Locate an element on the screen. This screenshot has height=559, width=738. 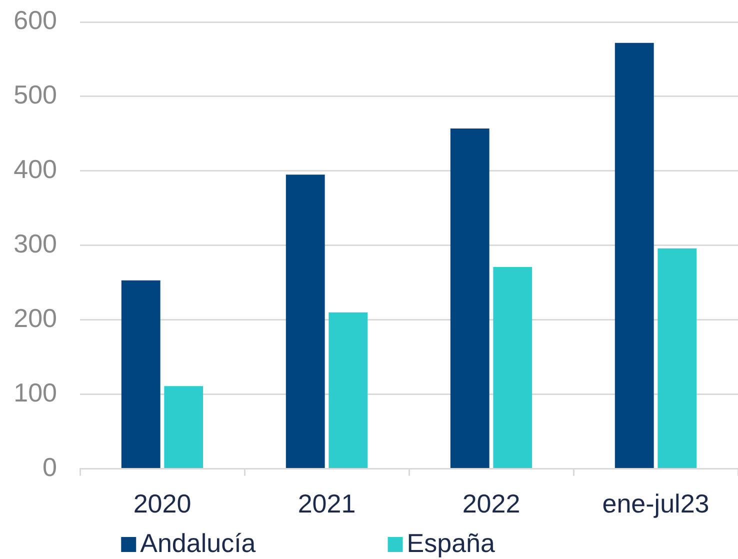
y-tick-label: 200 is located at coordinates (35, 318).